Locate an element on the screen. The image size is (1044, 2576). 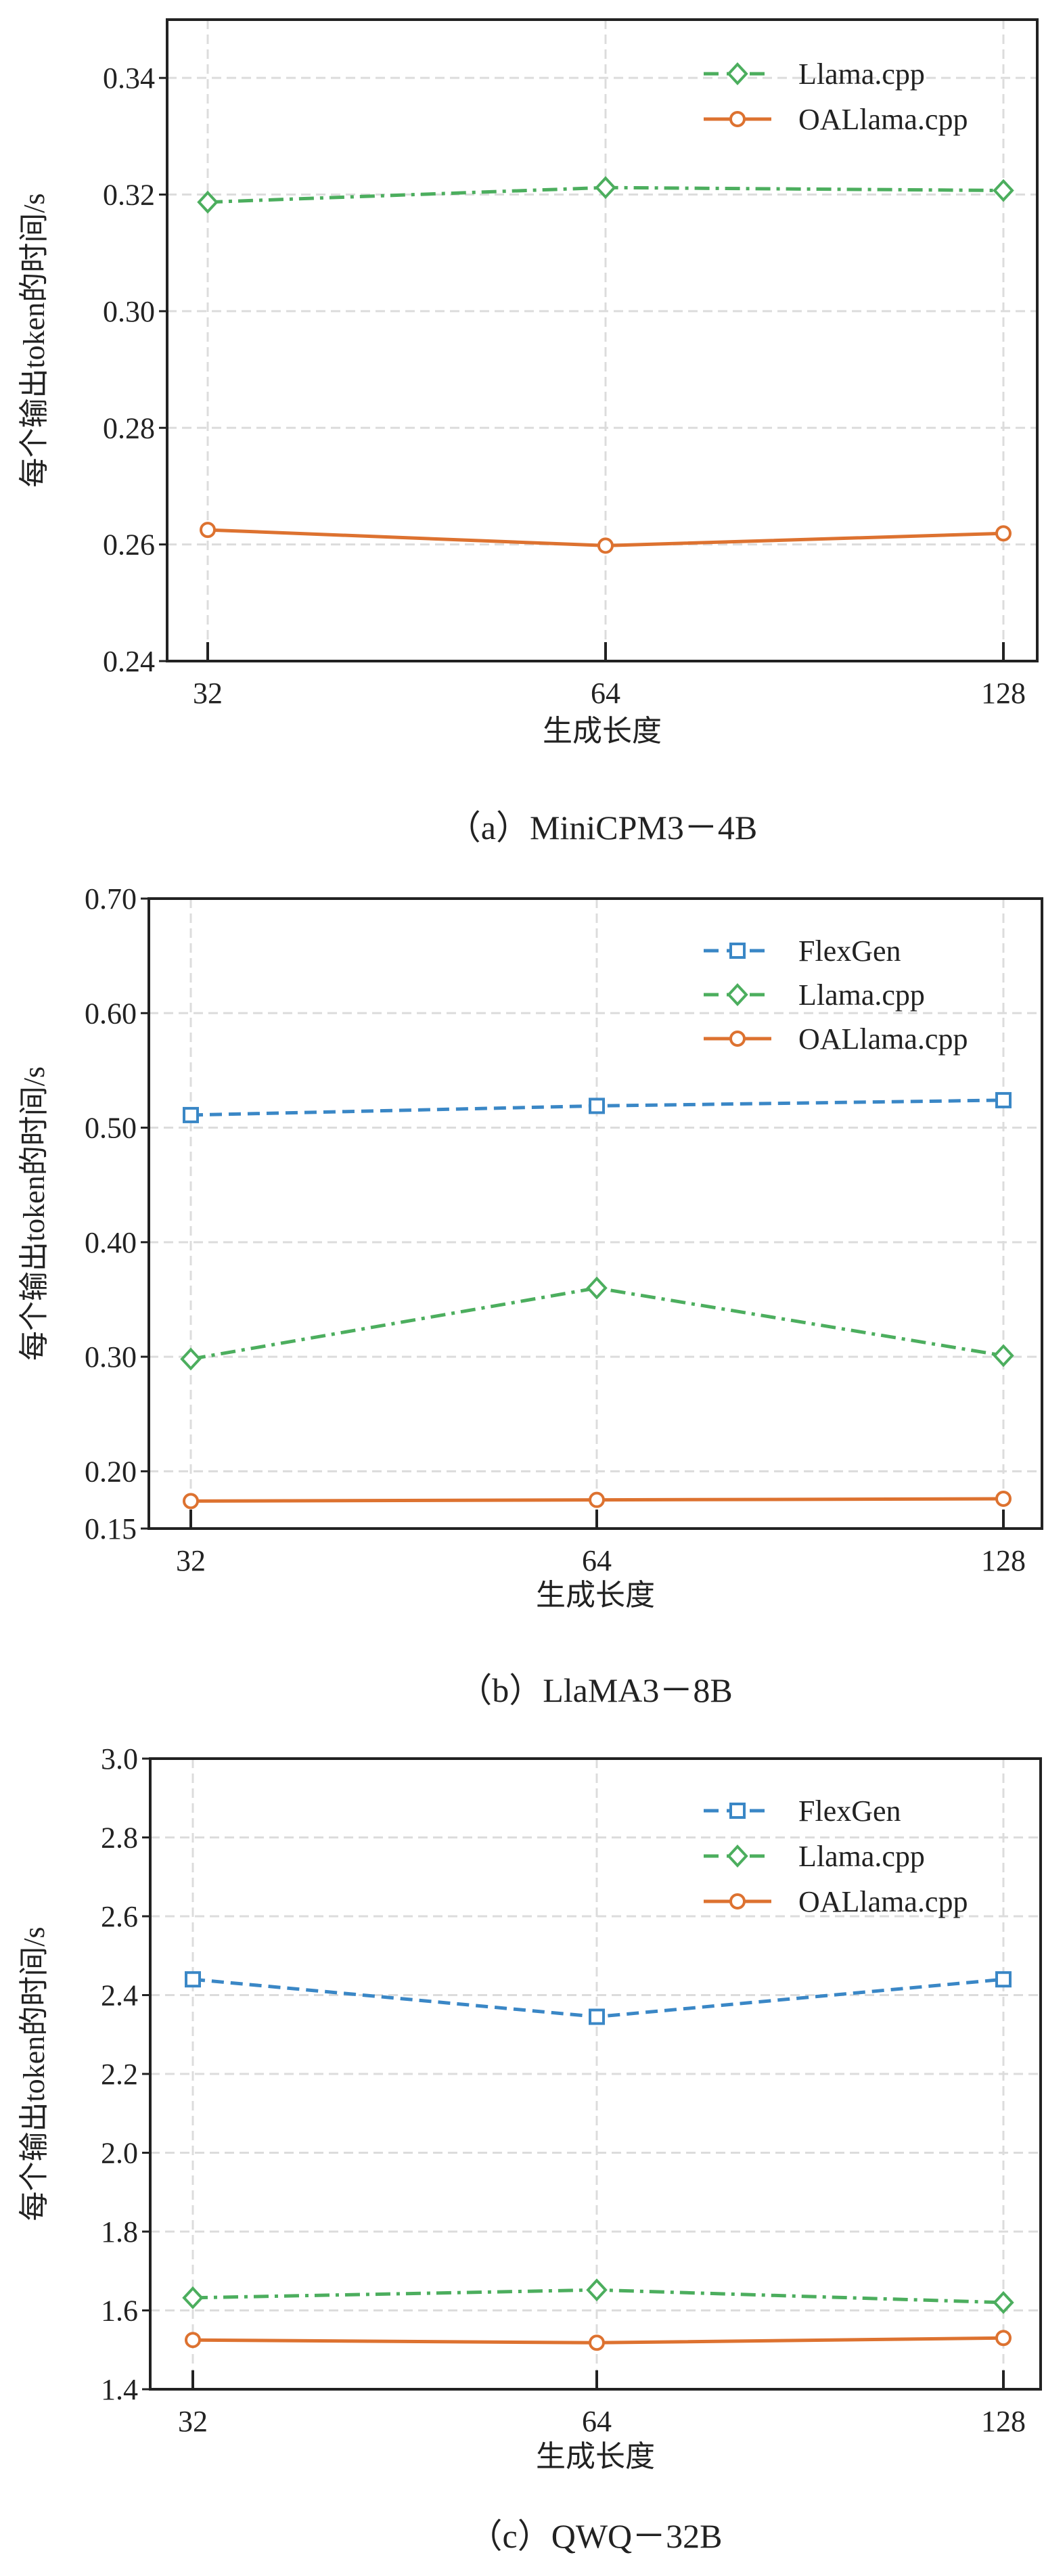
ytick-label: 2.2 is located at coordinates (119, 2074).